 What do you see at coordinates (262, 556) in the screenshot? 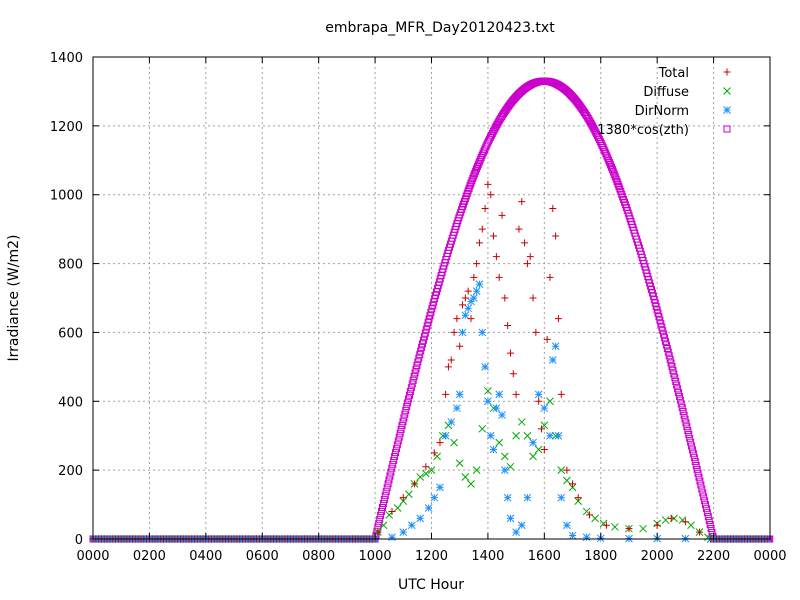
I see `x-tick-label: 0600` at bounding box center [262, 556].